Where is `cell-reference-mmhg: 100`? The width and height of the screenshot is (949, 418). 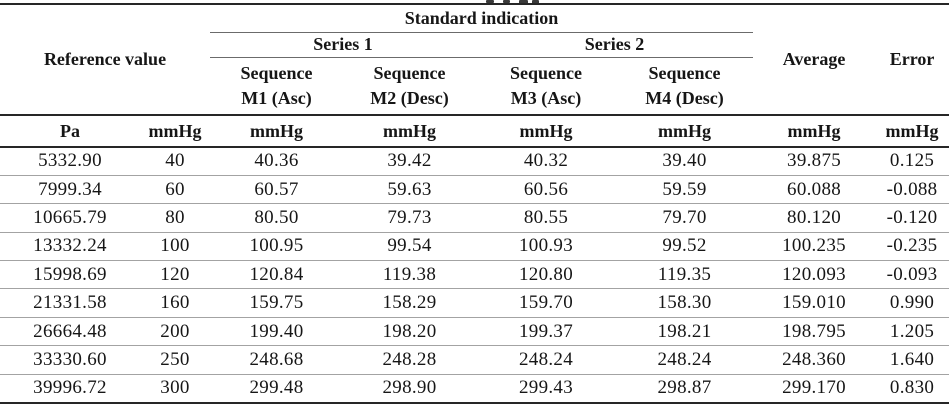
cell-reference-mmhg: 100 is located at coordinates (175, 247).